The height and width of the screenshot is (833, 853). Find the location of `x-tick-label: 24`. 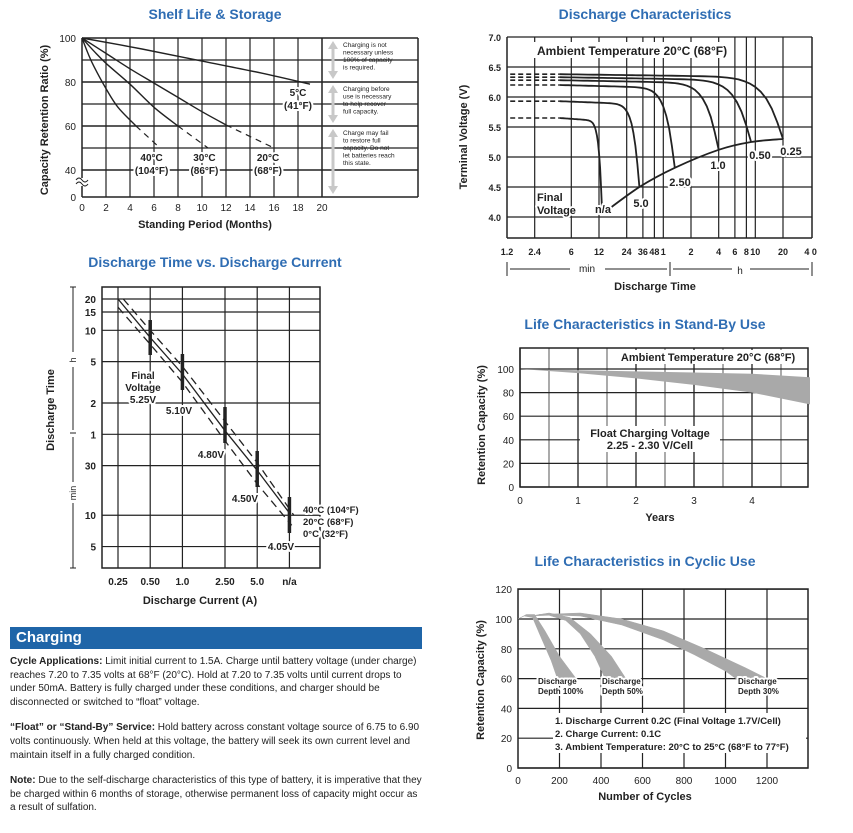

x-tick-label: 24 is located at coordinates (627, 252).